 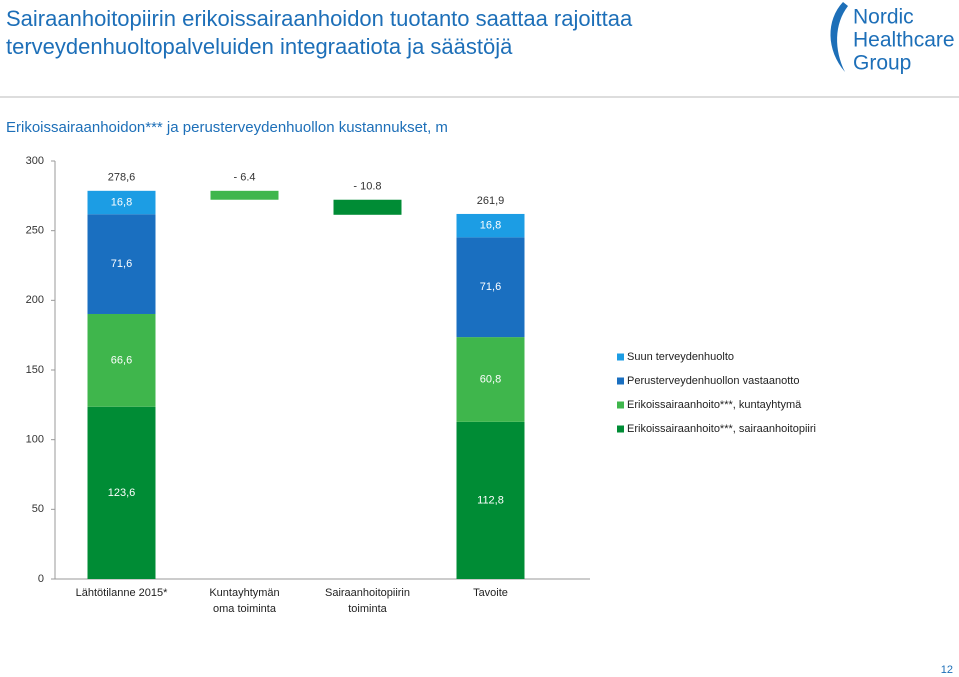 What do you see at coordinates (714, 405) in the screenshot?
I see `legend-label: Erikoissairaanhoito***, kuntayhtymä` at bounding box center [714, 405].